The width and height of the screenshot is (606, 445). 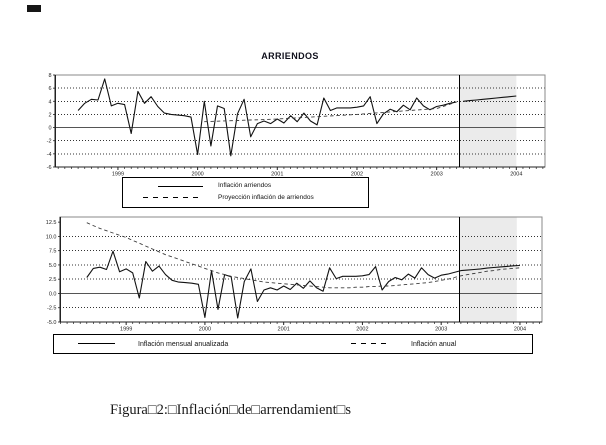 What do you see at coordinates (290, 56) in the screenshot?
I see `chart-title: ARRIENDOS` at bounding box center [290, 56].